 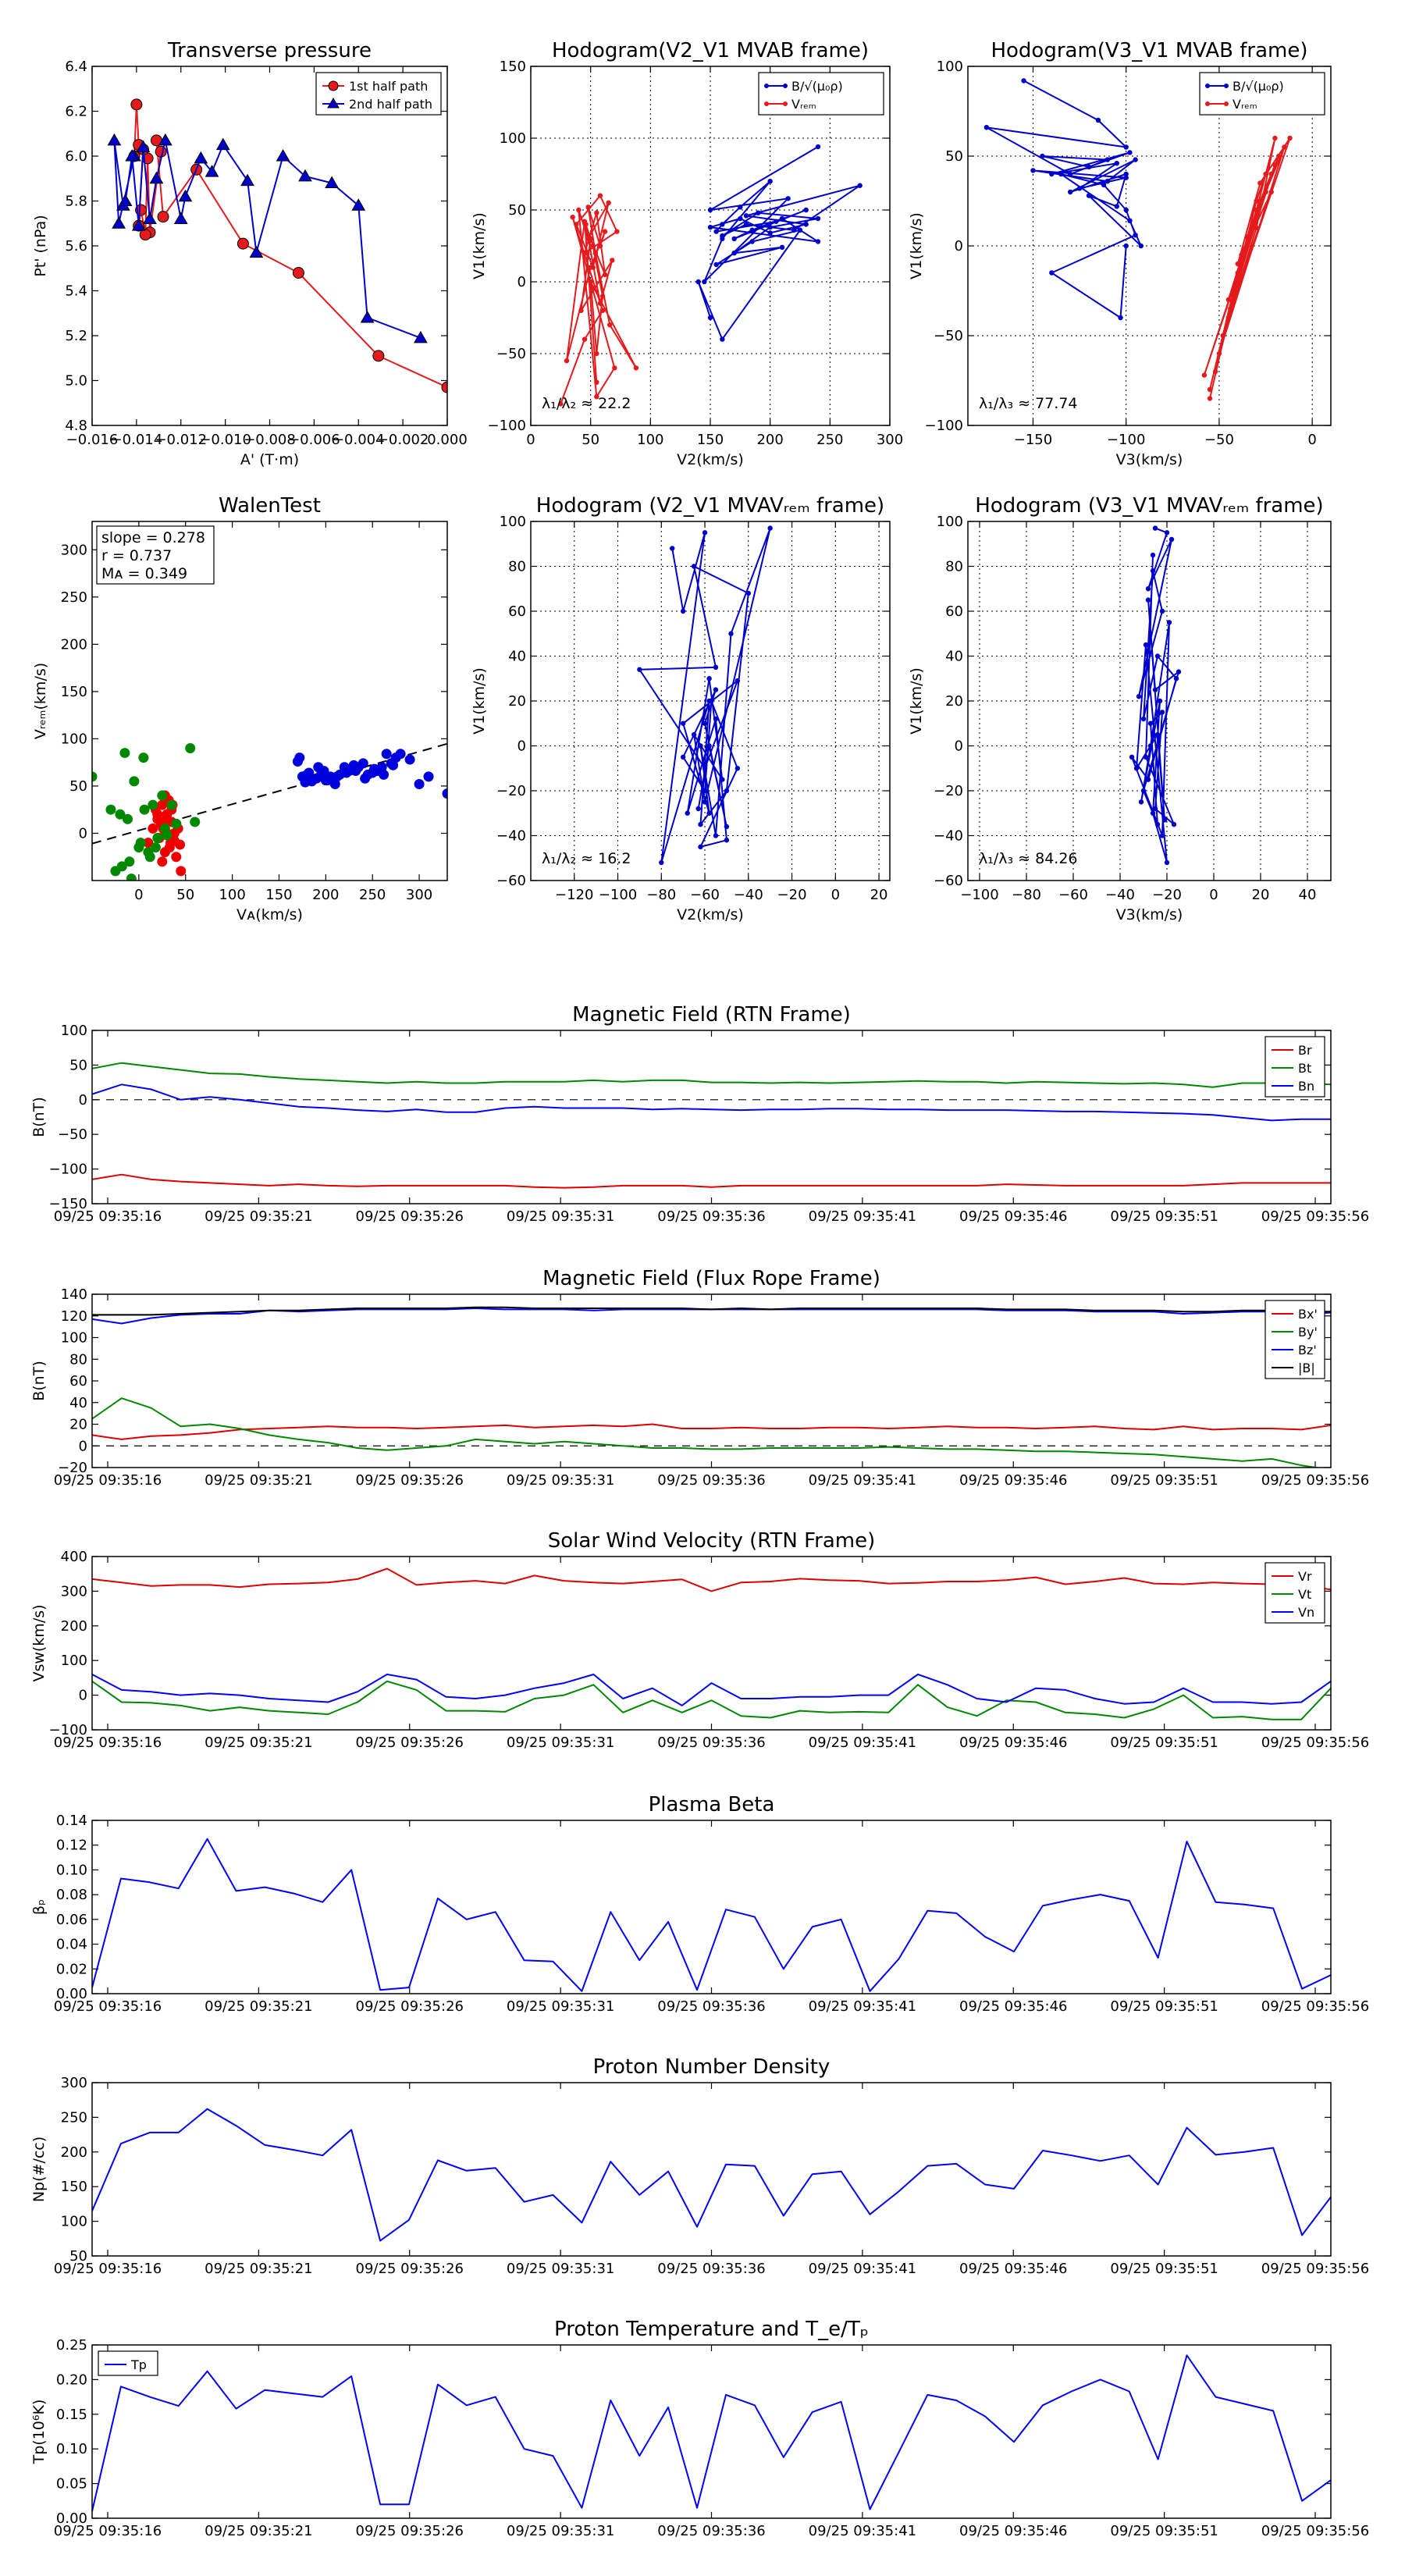 I want to click on legend-label: Tp, so click(x=138, y=2364).